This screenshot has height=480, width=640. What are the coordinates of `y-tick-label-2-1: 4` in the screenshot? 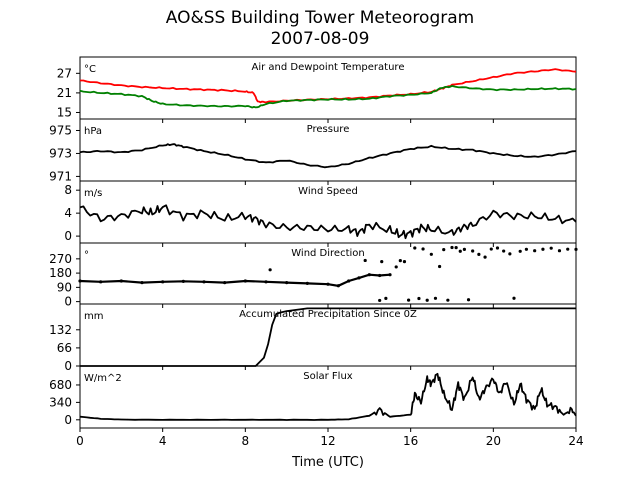 It's located at (68, 213).